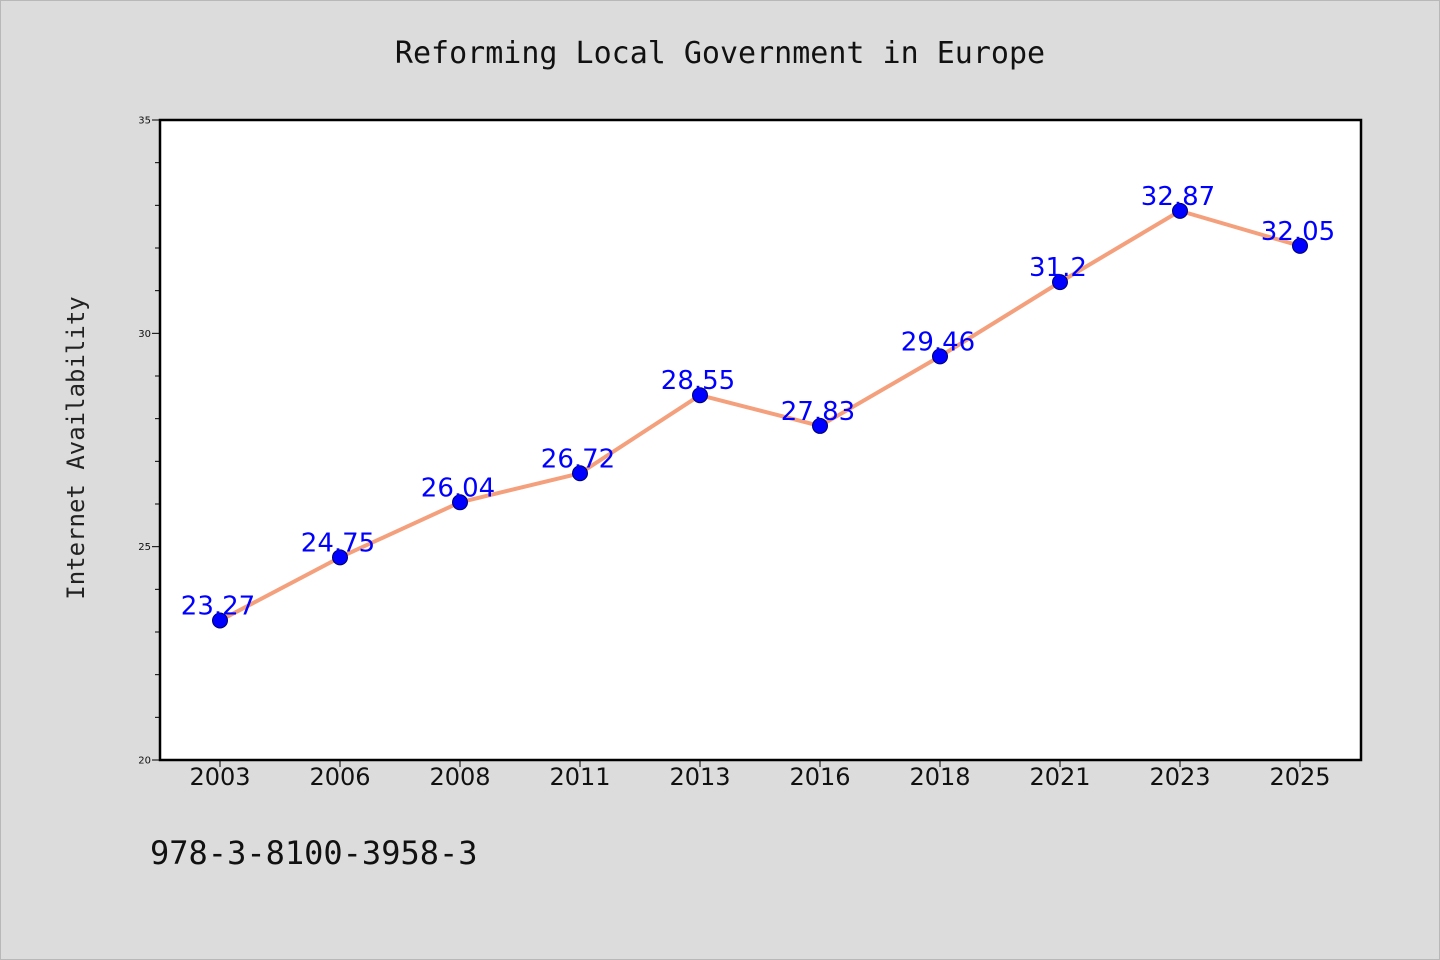 Image resolution: width=1440 pixels, height=960 pixels. Describe the element at coordinates (1058, 268) in the screenshot. I see `data-label: 31.2` at that location.